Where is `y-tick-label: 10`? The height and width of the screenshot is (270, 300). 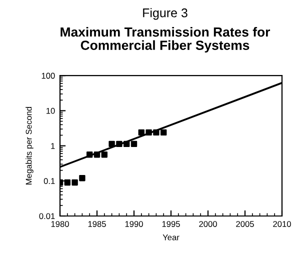 y-tick-label: 10 is located at coordinates (50, 111).